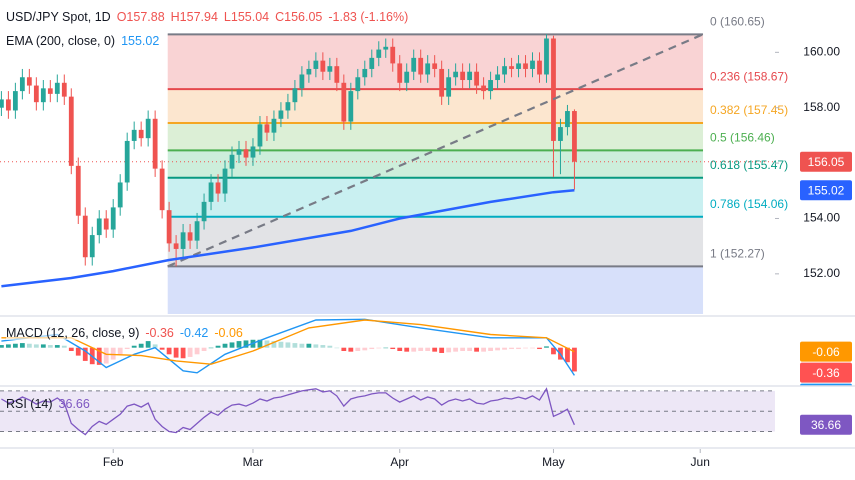 The height and width of the screenshot is (480, 855). What do you see at coordinates (113, 462) in the screenshot?
I see `x-tick-label: Feb` at bounding box center [113, 462].